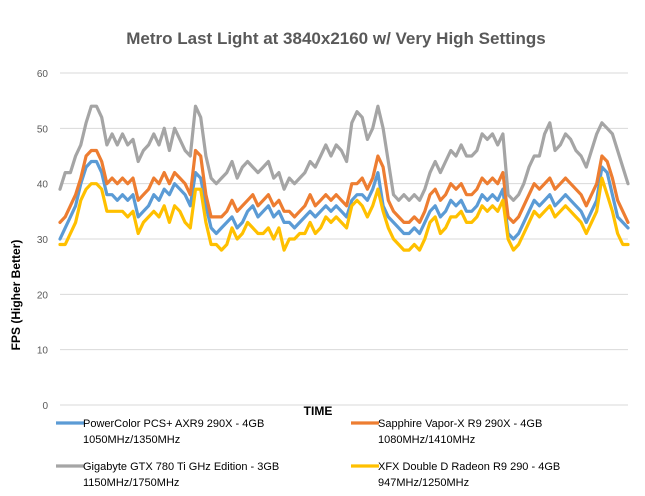 The height and width of the screenshot is (496, 645). Describe the element at coordinates (460, 424) in the screenshot. I see `legend-label-1: Sapphire Vapor-X R9 290X - 4GB` at that location.